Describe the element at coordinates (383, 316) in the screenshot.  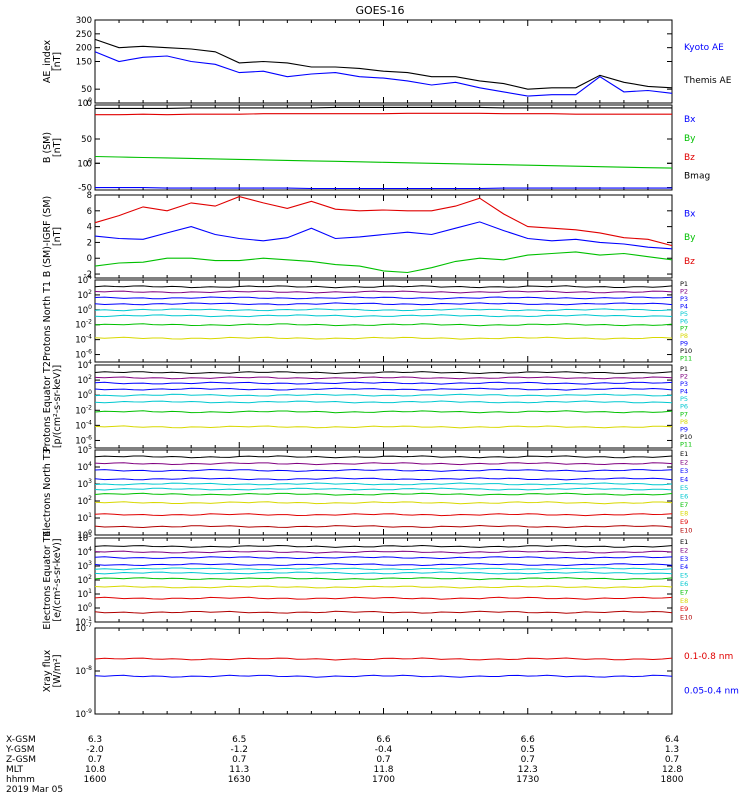
I see `series-line-p6` at that location.